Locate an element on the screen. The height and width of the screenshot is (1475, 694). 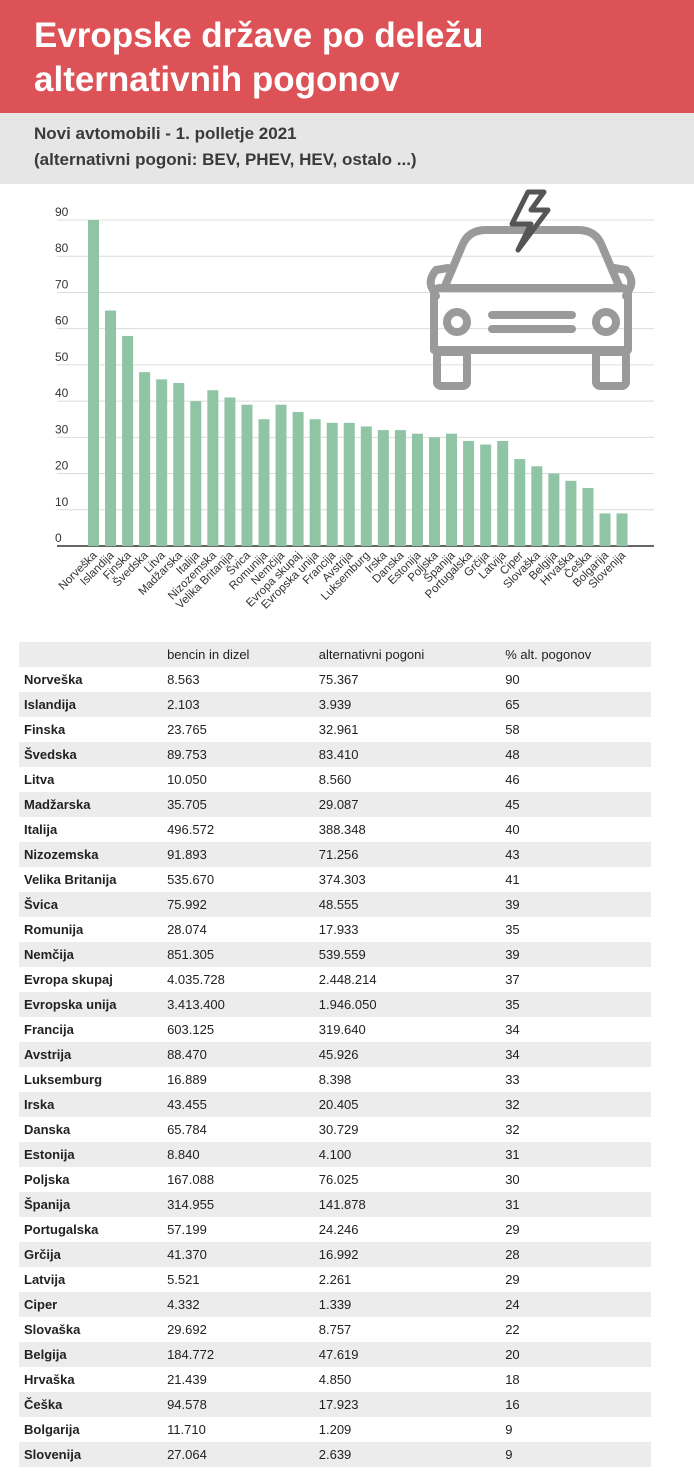
subtitle-line-1: Novi avtomobili - 1. polletje 2021 is located at coordinates (165, 133).